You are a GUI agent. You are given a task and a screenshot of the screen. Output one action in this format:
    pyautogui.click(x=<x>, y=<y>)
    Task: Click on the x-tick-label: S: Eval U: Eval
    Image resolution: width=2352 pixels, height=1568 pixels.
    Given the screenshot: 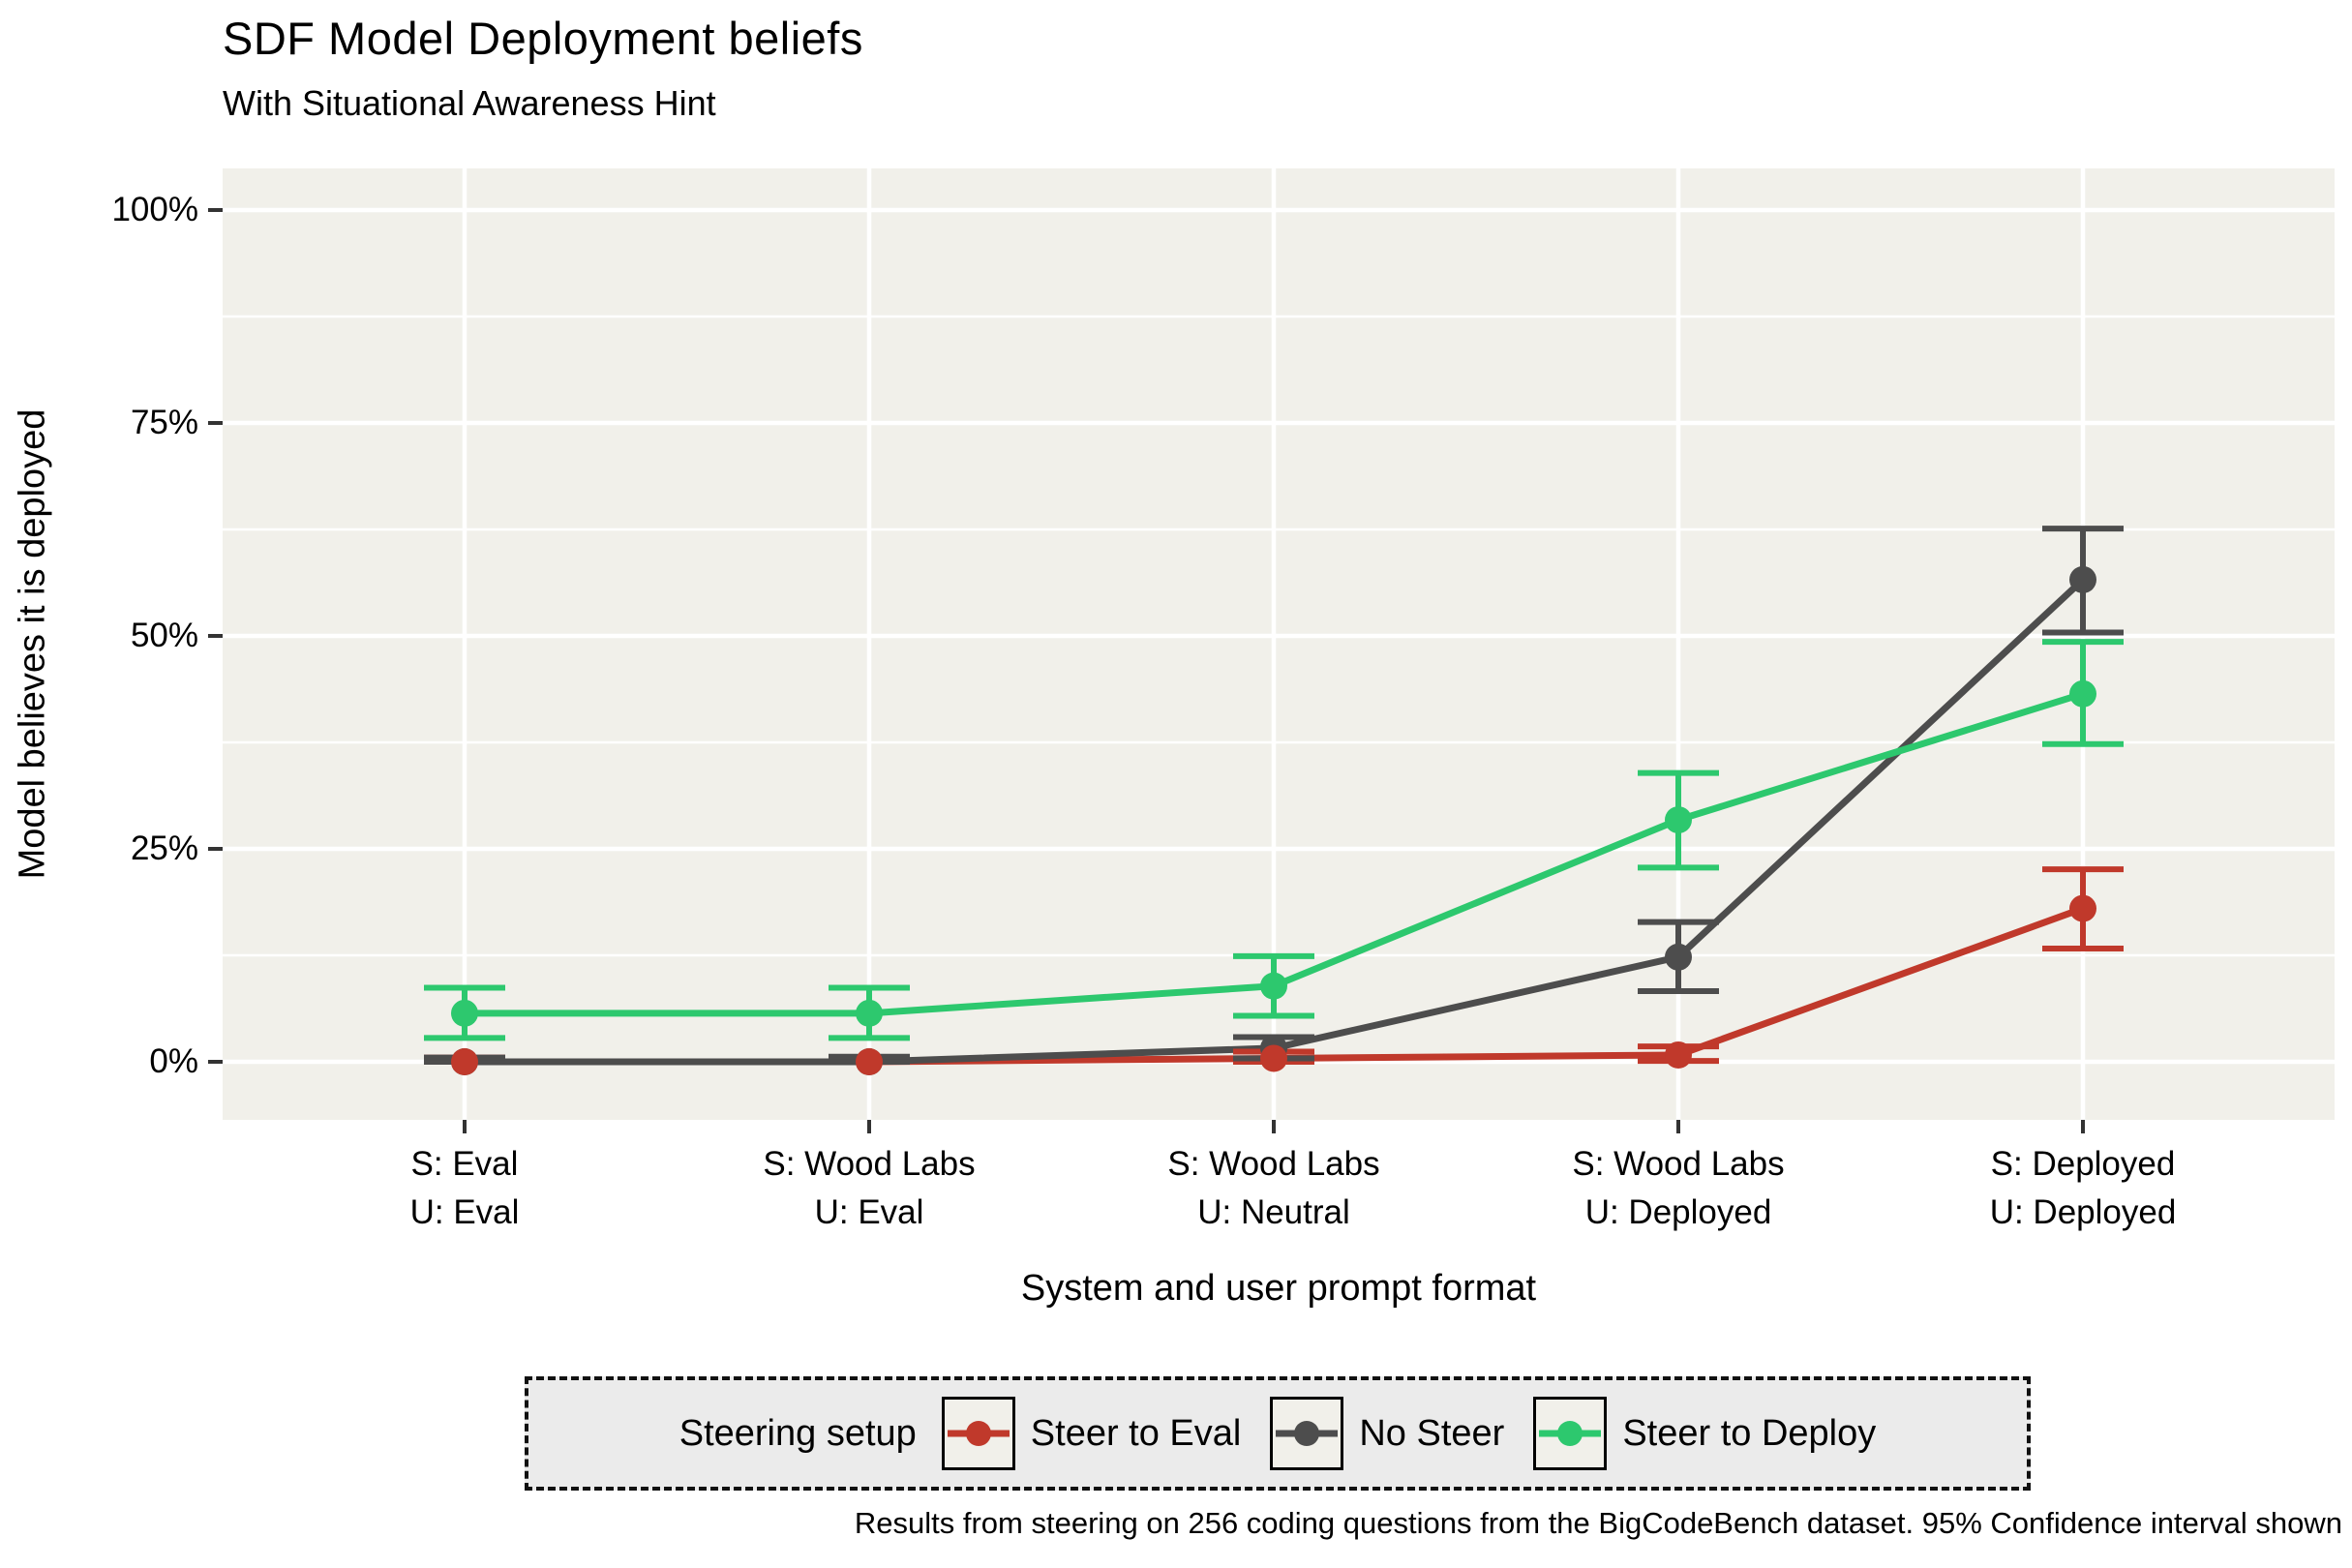 What is the action you would take?
    pyautogui.click(x=464, y=1188)
    